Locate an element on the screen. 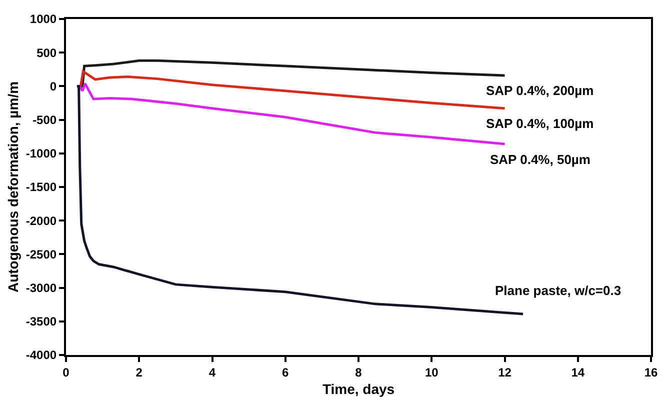  series-label: SAP 0.4%, 100µm is located at coordinates (540, 123).